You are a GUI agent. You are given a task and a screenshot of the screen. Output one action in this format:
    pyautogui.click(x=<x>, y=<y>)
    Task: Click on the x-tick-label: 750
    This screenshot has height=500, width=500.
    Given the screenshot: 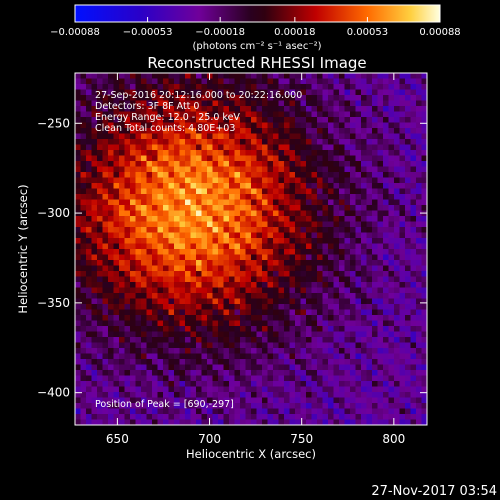 What is the action you would take?
    pyautogui.click(x=301, y=439)
    